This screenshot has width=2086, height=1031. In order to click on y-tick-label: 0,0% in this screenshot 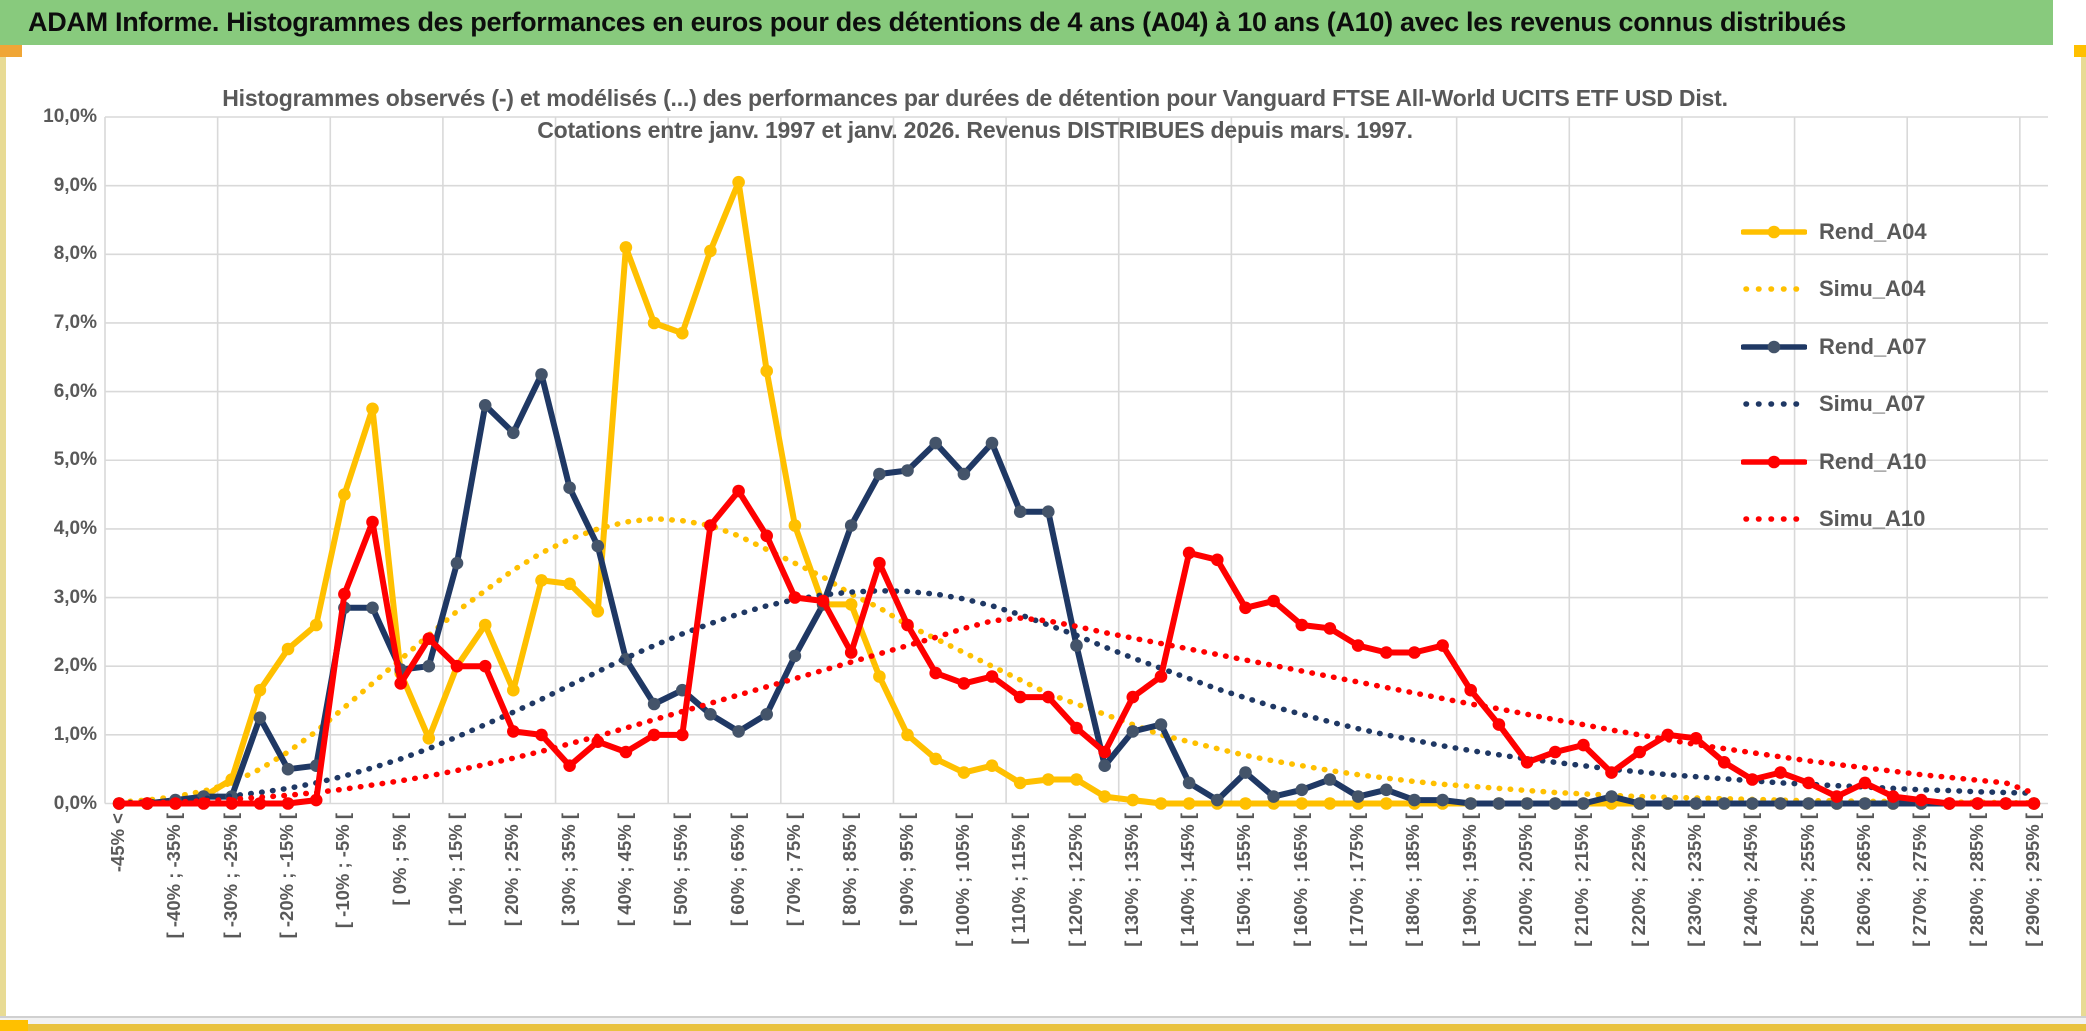, I will do `click(75, 803)`.